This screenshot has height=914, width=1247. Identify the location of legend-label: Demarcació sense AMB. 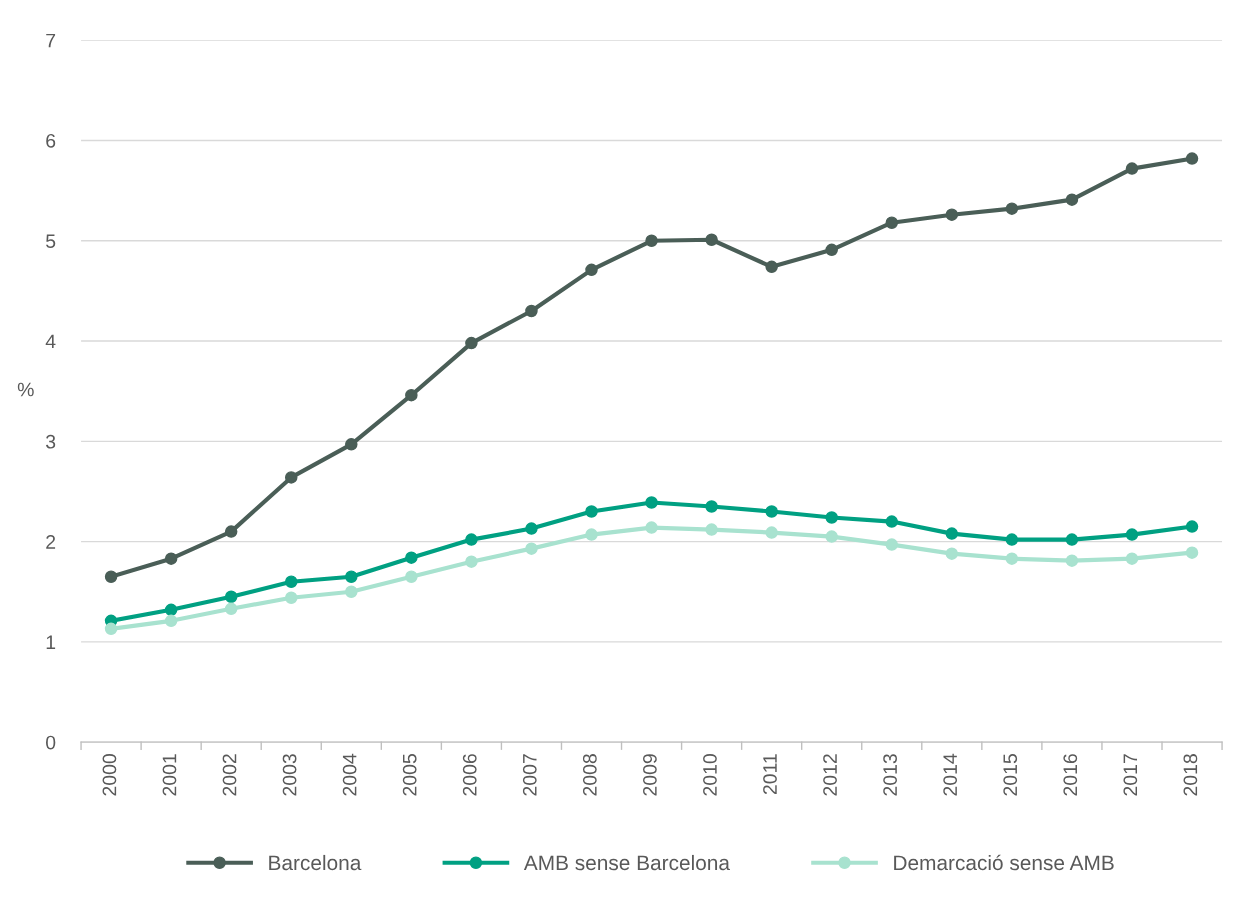
(1004, 862).